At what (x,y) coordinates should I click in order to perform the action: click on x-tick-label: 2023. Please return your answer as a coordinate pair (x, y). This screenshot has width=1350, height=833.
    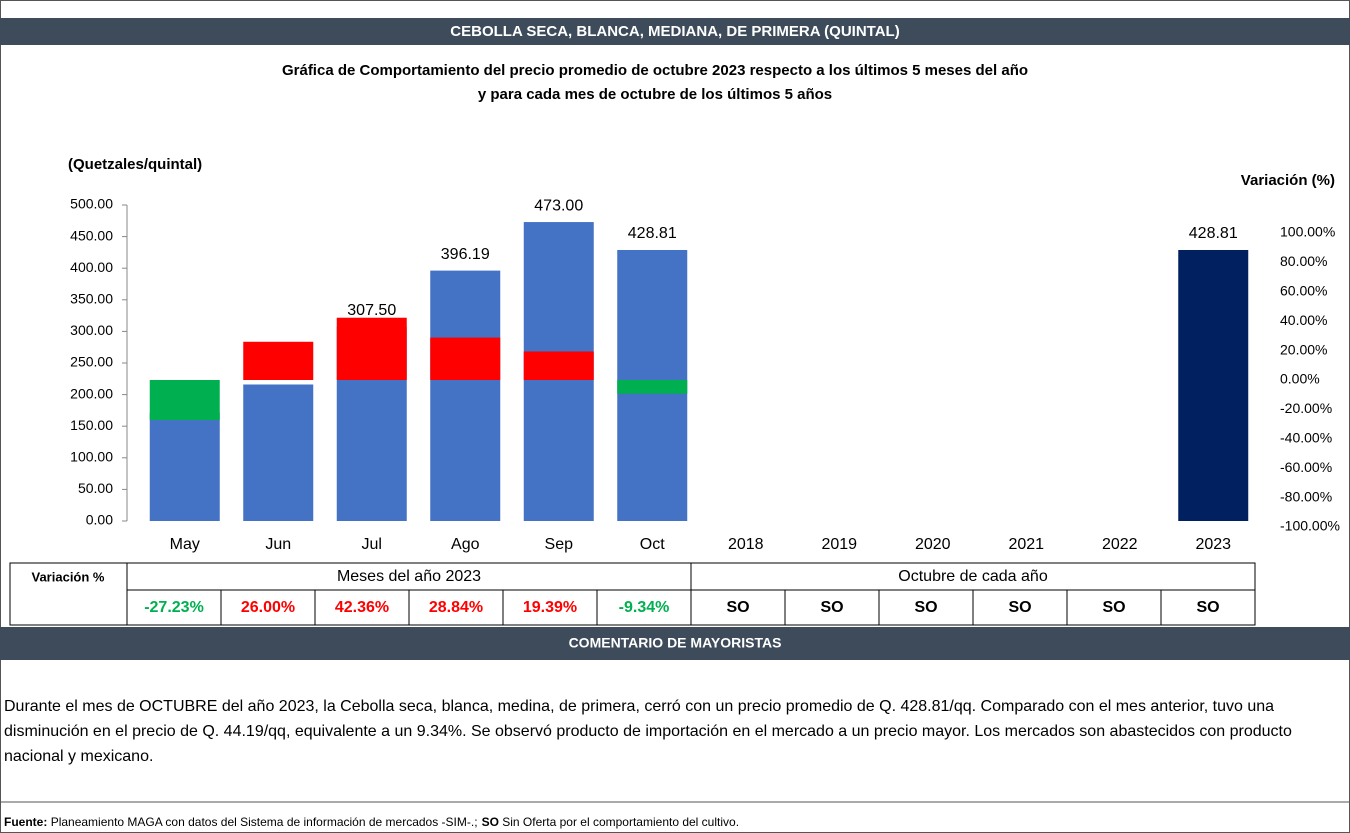
    Looking at the image, I should click on (1213, 544).